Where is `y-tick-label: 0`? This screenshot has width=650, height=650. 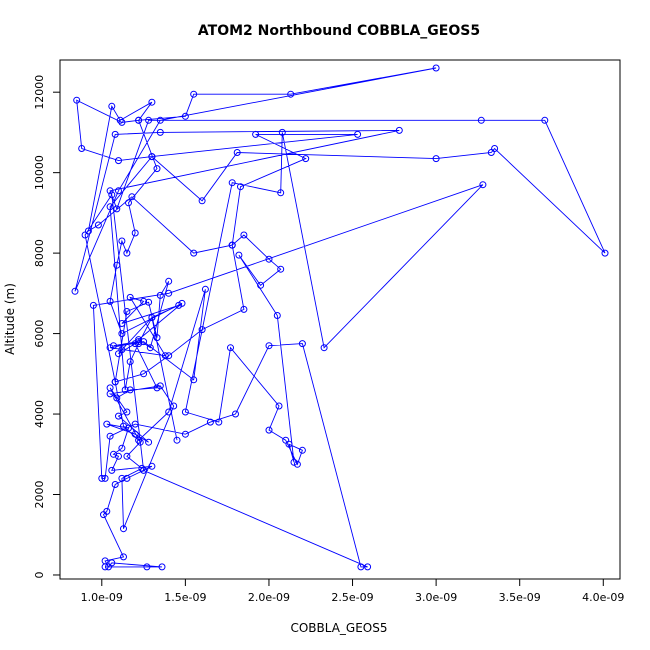 y-tick-label: 0 is located at coordinates (39, 574).